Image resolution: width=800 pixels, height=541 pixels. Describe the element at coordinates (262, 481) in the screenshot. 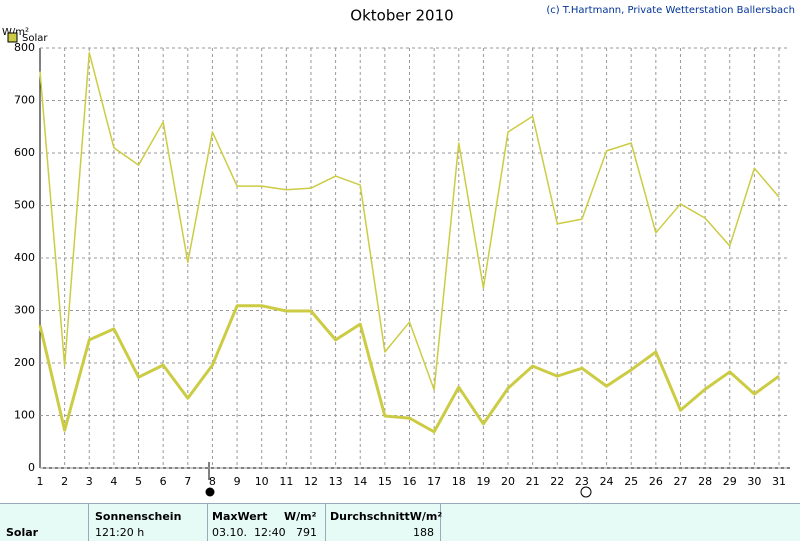

I see `x-tick-label: 10` at that location.